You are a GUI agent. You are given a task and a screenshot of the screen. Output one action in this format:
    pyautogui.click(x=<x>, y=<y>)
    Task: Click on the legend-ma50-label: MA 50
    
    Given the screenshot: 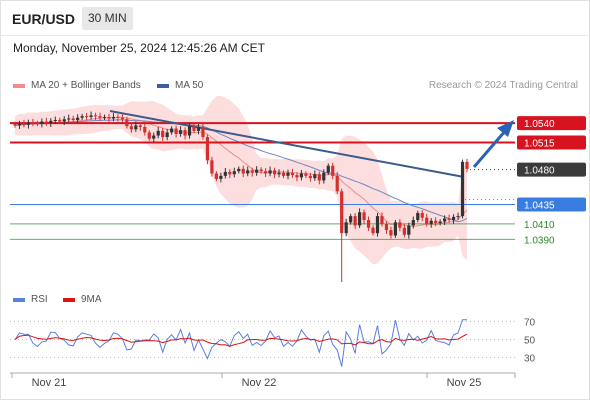 What is the action you would take?
    pyautogui.click(x=189, y=85)
    